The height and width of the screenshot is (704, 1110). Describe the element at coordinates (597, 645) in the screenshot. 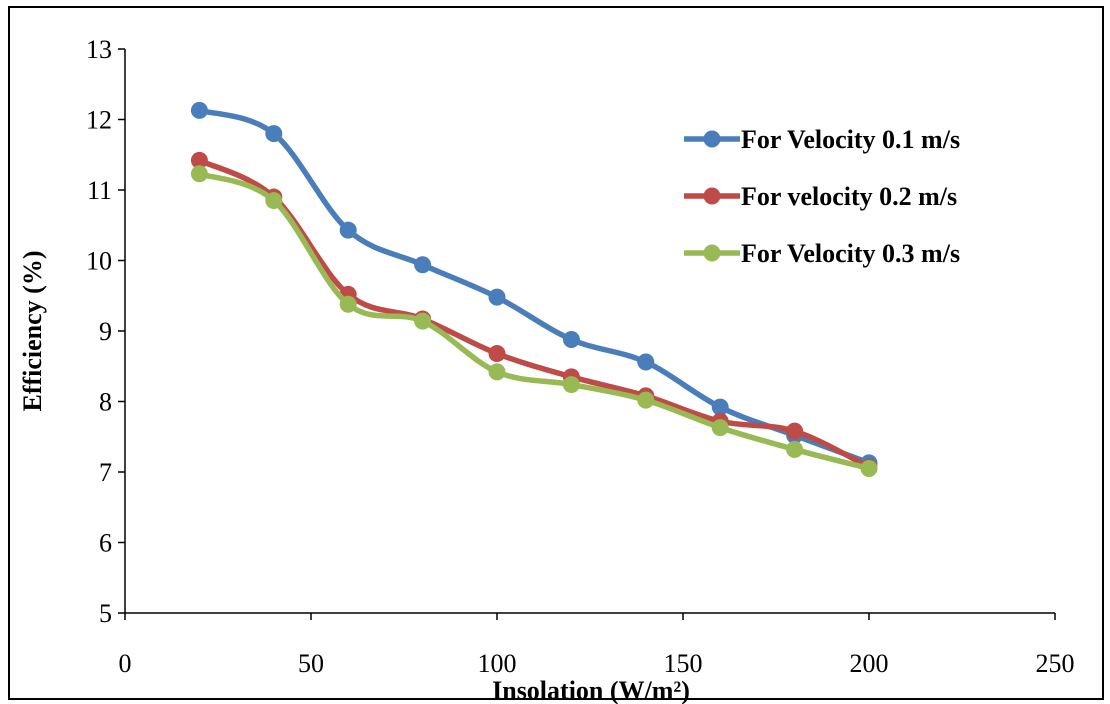

I see `x-ticks: 0 50 100 150 200 250` at that location.